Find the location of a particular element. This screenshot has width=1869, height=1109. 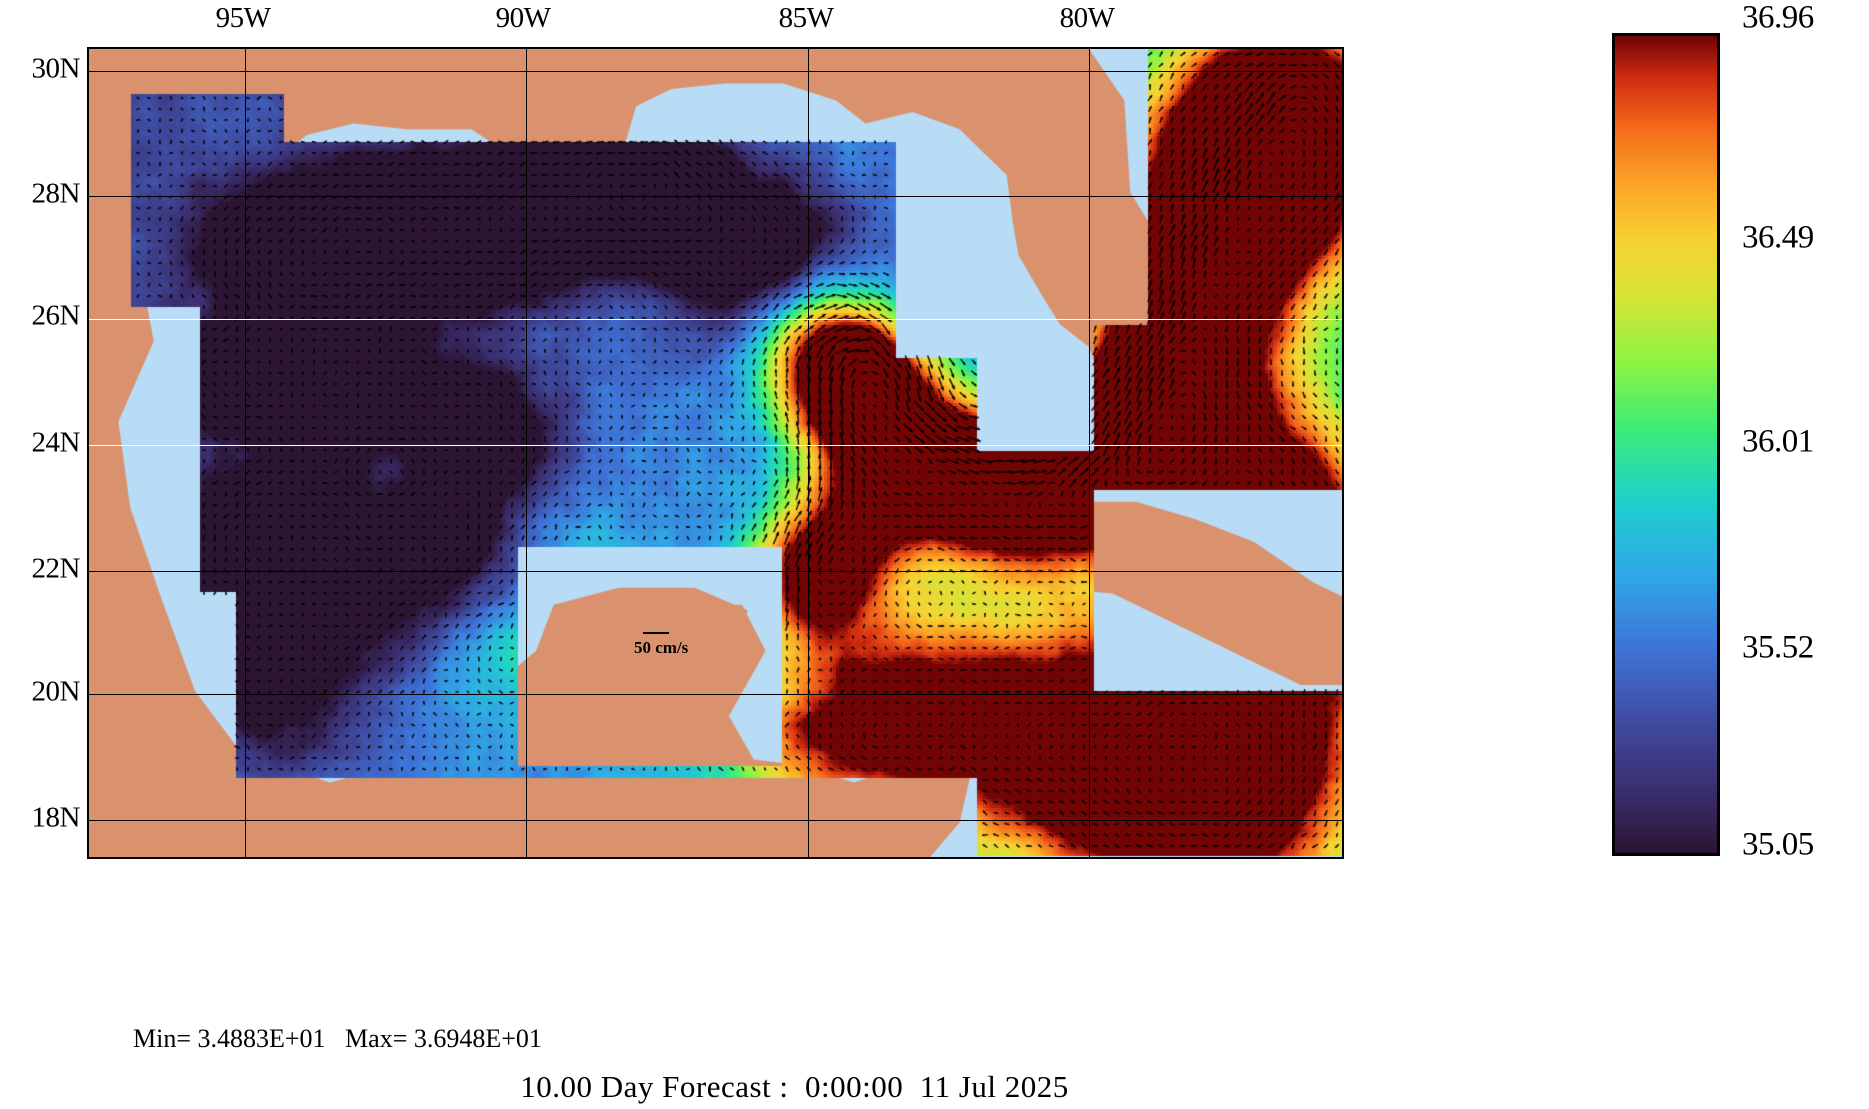

x-tick-80w: 80W is located at coordinates (1087, 18).